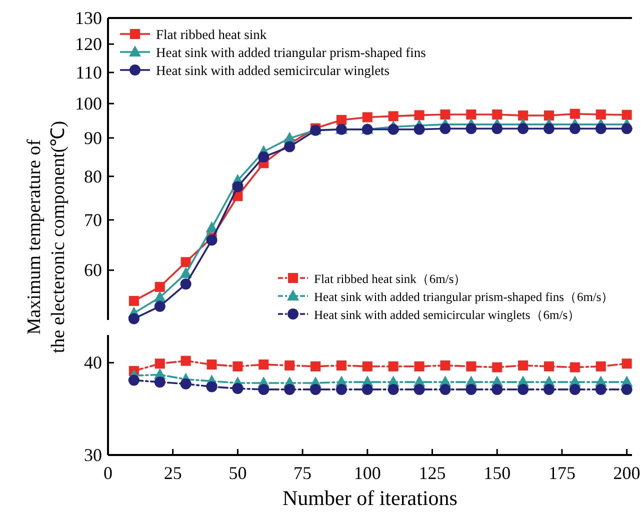 Image resolution: width=643 pixels, height=514 pixels. Describe the element at coordinates (432, 473) in the screenshot. I see `x-tick-label: 125` at that location.